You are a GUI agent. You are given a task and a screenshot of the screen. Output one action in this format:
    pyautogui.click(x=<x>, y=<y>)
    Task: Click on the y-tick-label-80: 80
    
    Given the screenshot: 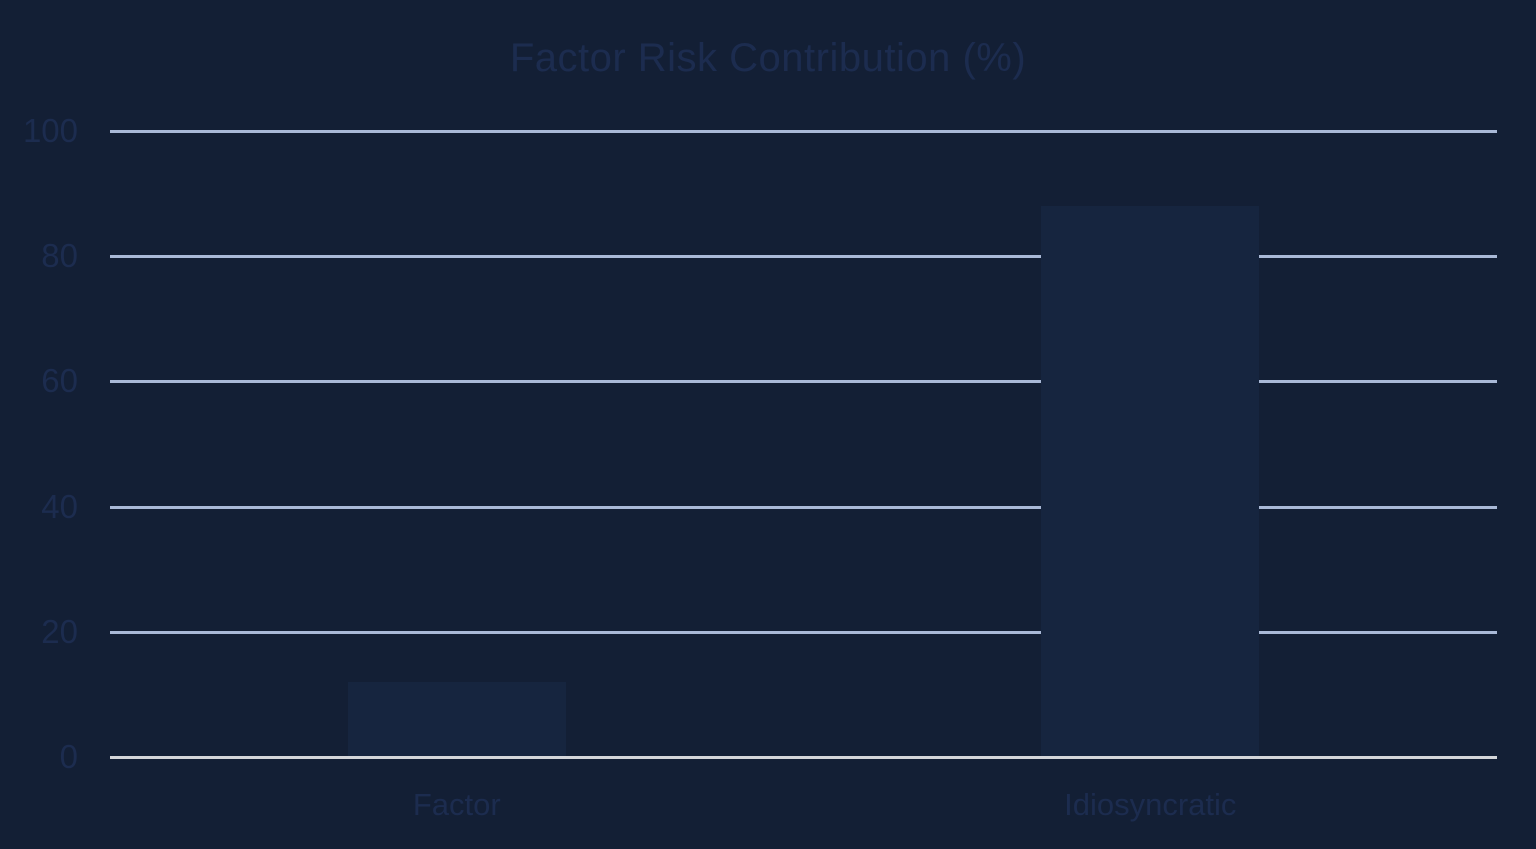 What is the action you would take?
    pyautogui.click(x=59, y=256)
    